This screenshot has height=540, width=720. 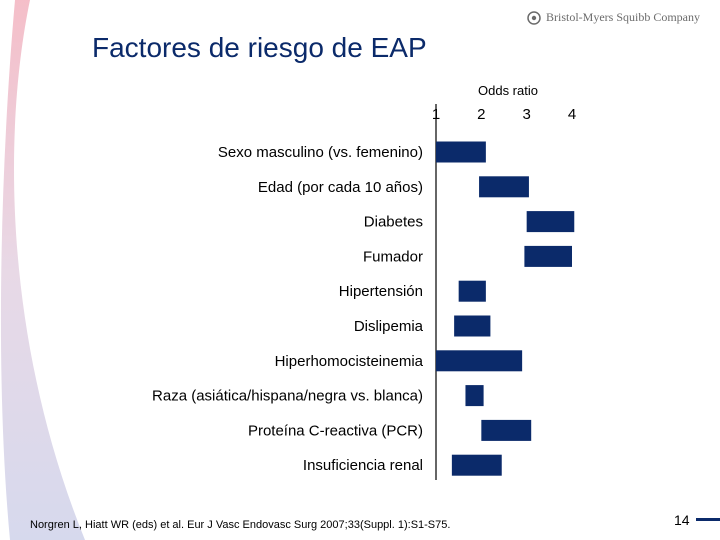 What do you see at coordinates (320, 152) in the screenshot?
I see `category-label: Sexo masculino (vs. femenino)` at bounding box center [320, 152].